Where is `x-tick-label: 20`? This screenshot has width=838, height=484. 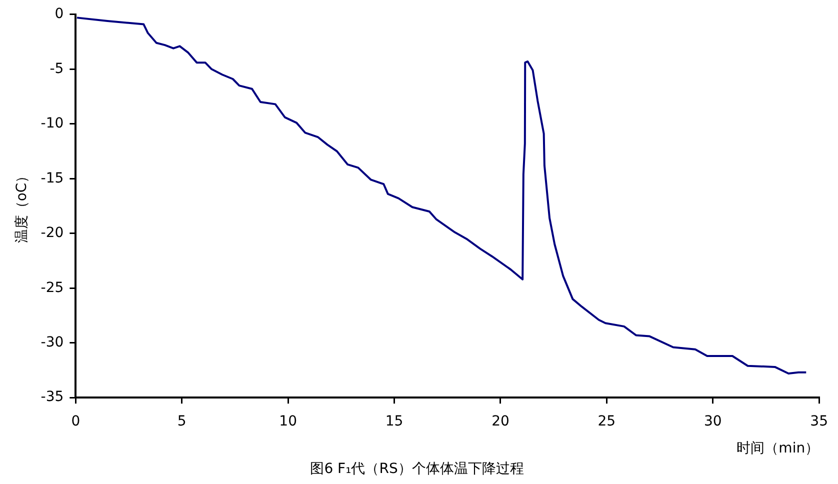
x-tick-label: 20 is located at coordinates (501, 422).